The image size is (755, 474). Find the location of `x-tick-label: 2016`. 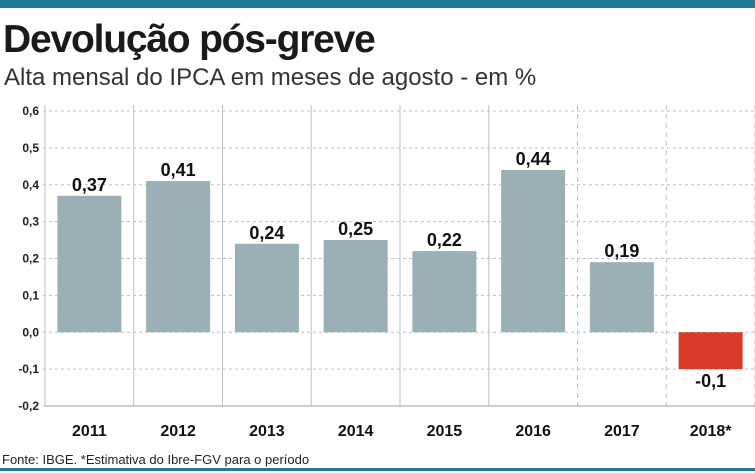

x-tick-label: 2016 is located at coordinates (533, 431).